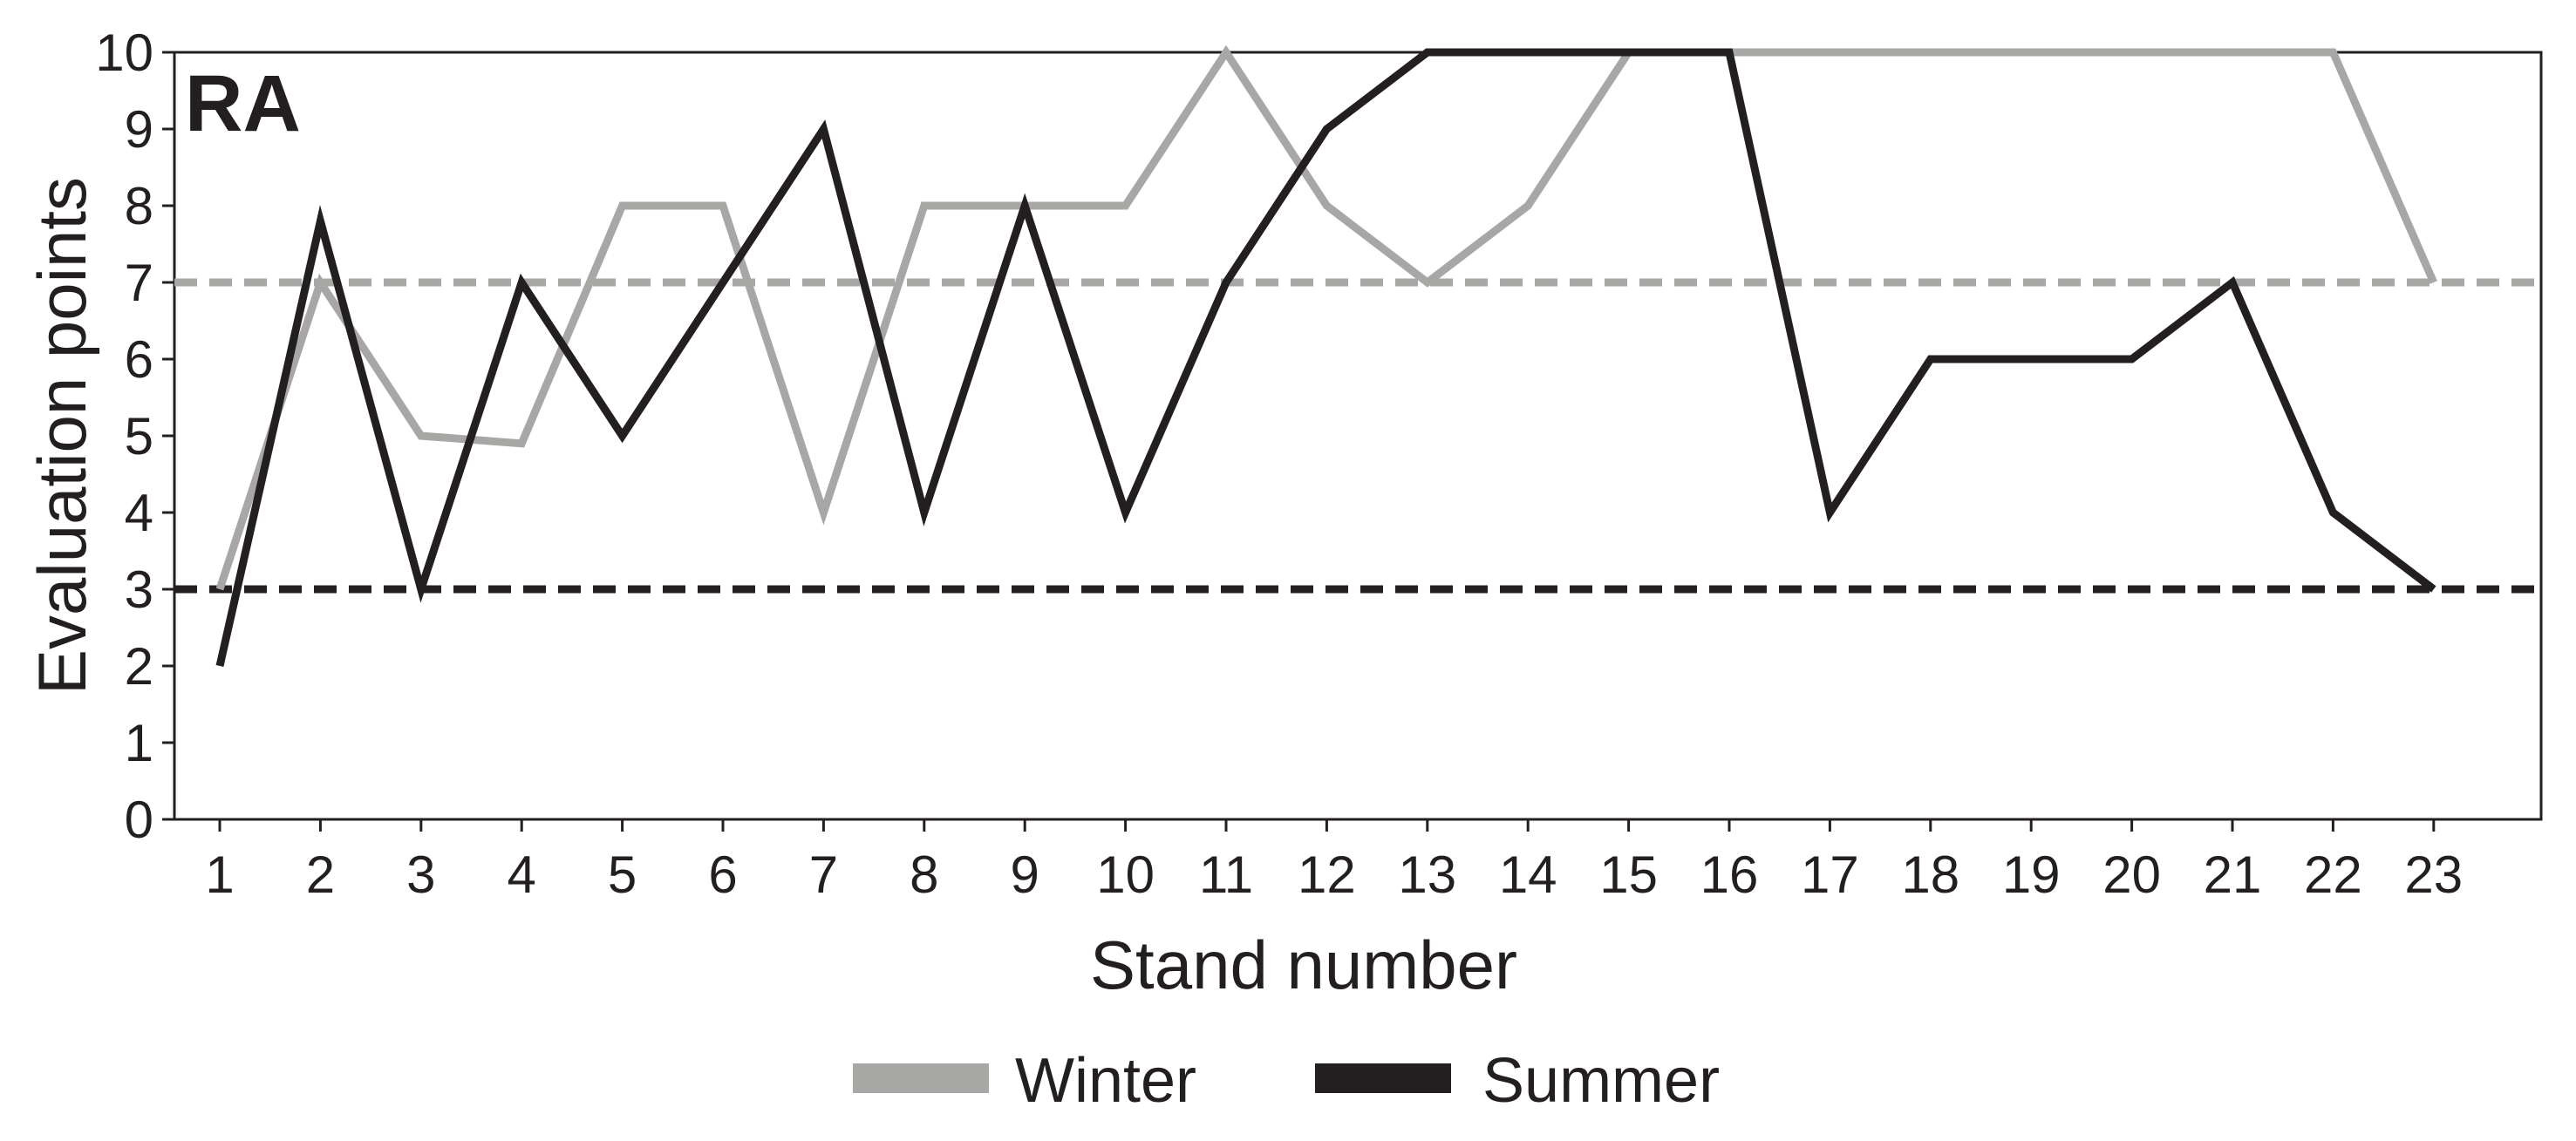 This screenshot has height=1141, width=2576. I want to click on x-tick-label: 19, so click(2032, 875).